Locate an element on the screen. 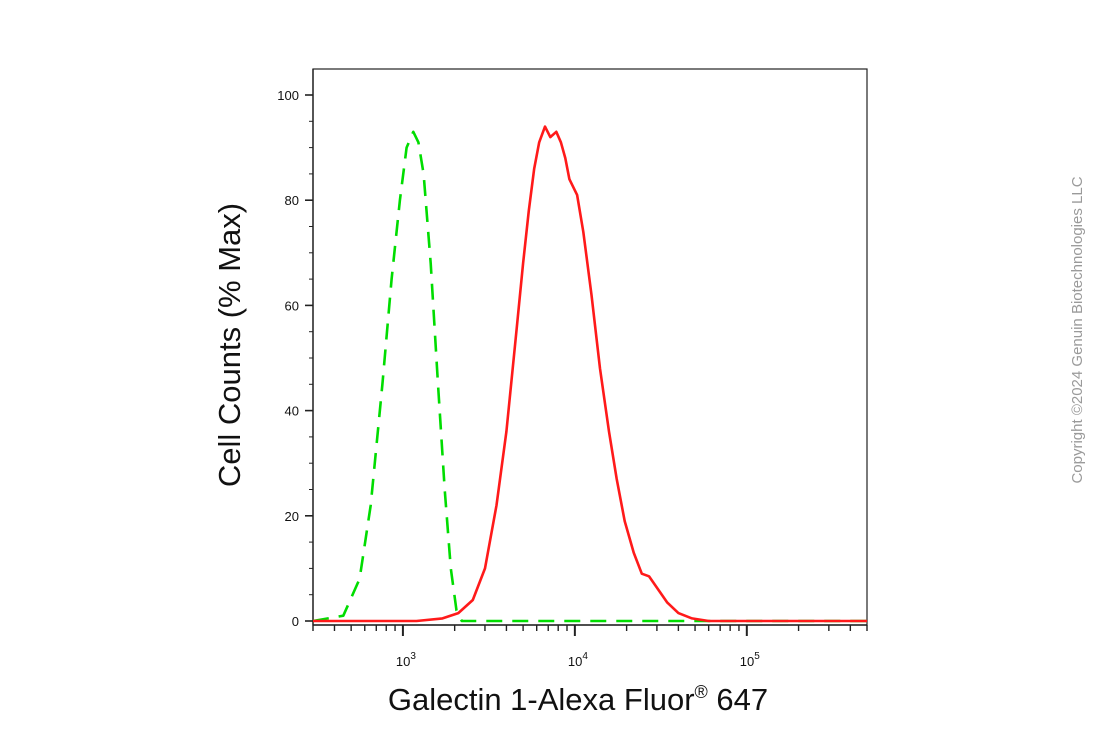 This screenshot has height=730, width=1112. x-axis-title-suffix: 647 is located at coordinates (738, 699).